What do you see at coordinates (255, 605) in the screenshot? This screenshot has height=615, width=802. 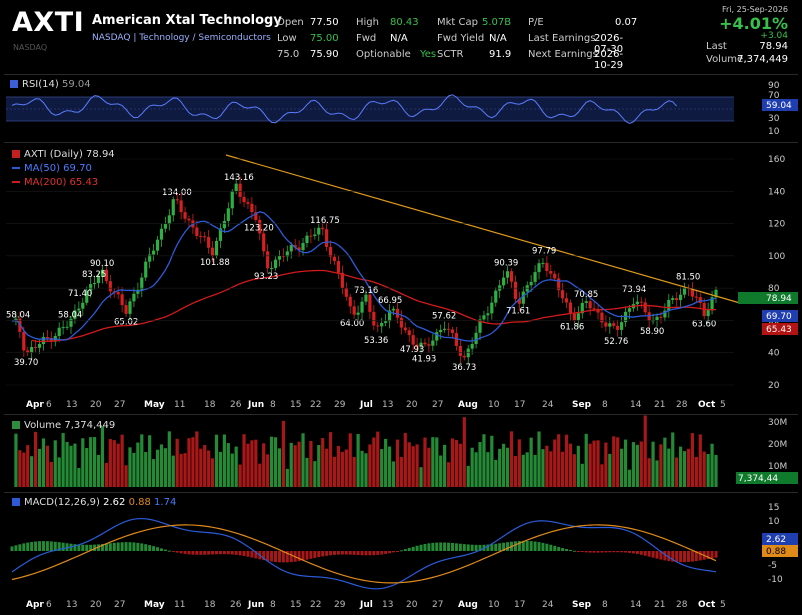 I see `x-axis-label: Jun` at bounding box center [255, 605].